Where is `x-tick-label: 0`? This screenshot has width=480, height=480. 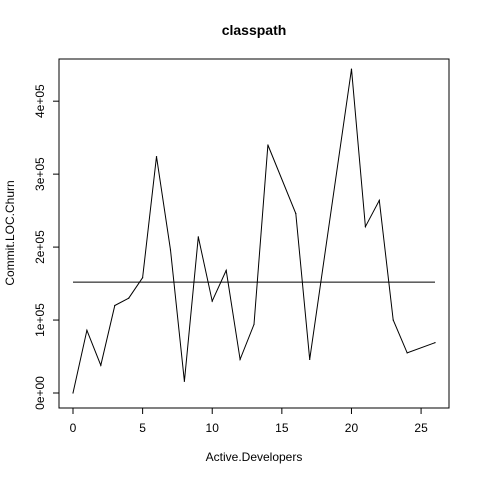 x-tick-label: 0 is located at coordinates (73, 428).